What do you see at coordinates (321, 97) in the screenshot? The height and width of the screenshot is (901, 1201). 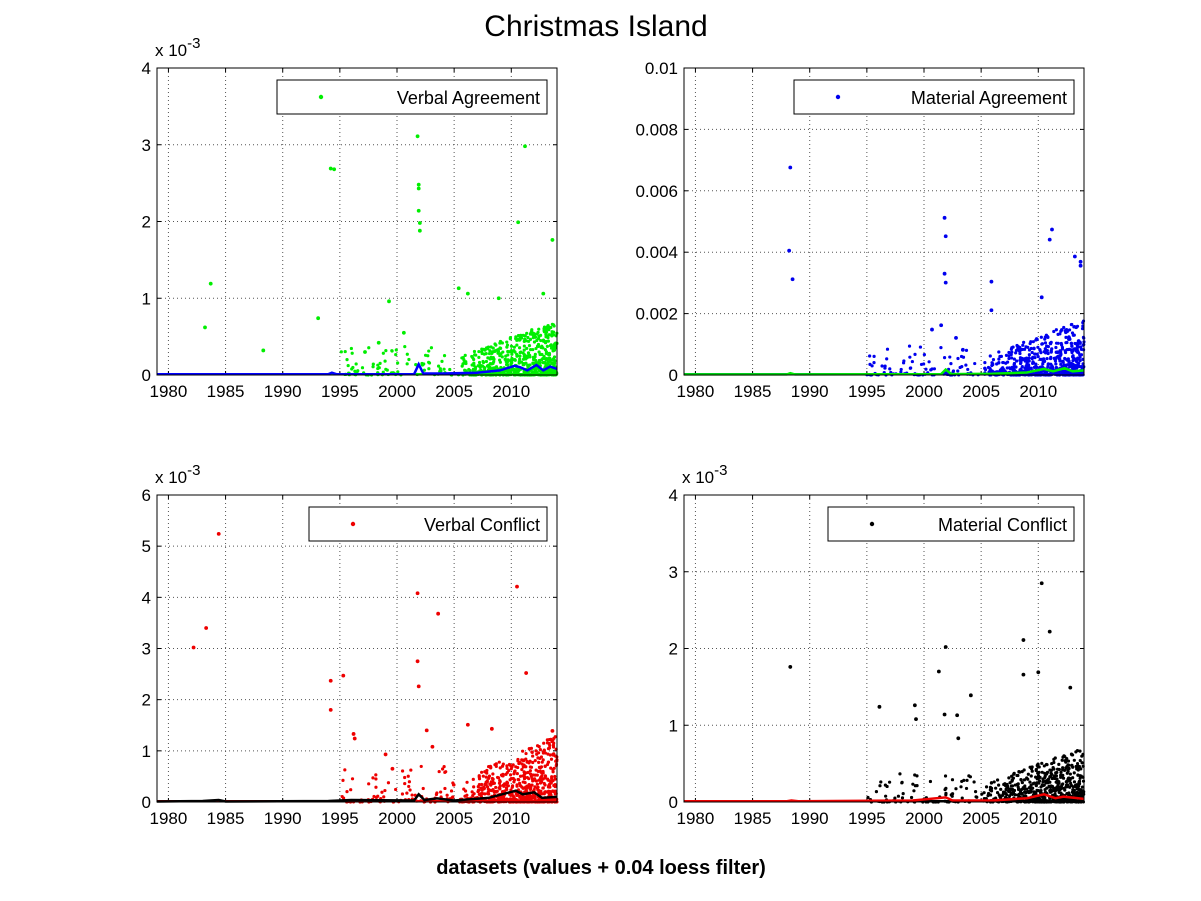 I see `legend-marker` at bounding box center [321, 97].